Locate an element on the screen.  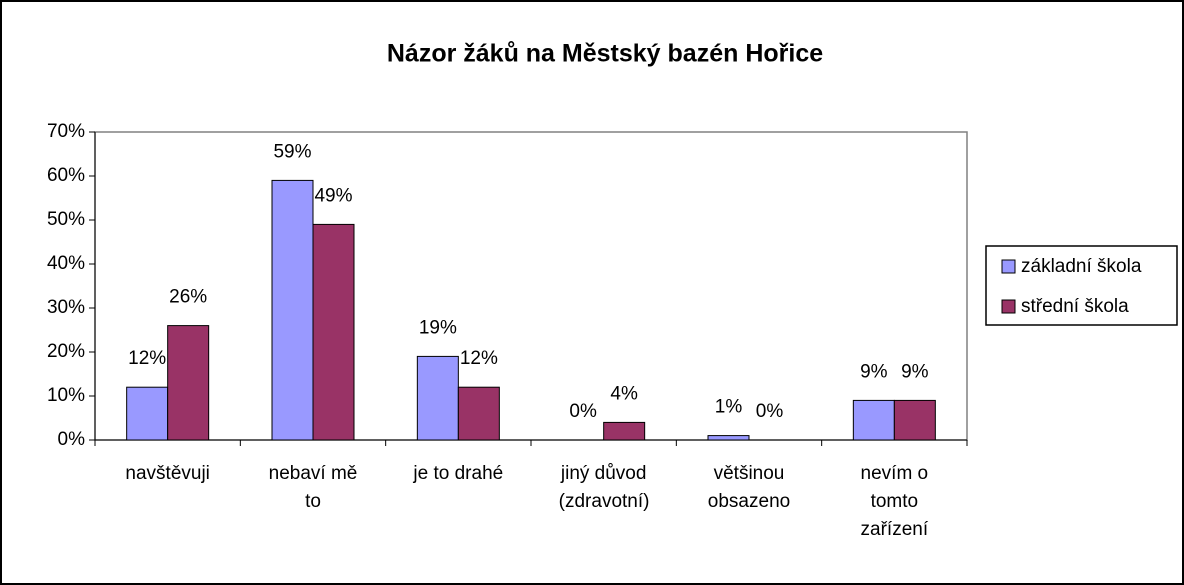
y-tick-label: 50% is located at coordinates (66, 219).